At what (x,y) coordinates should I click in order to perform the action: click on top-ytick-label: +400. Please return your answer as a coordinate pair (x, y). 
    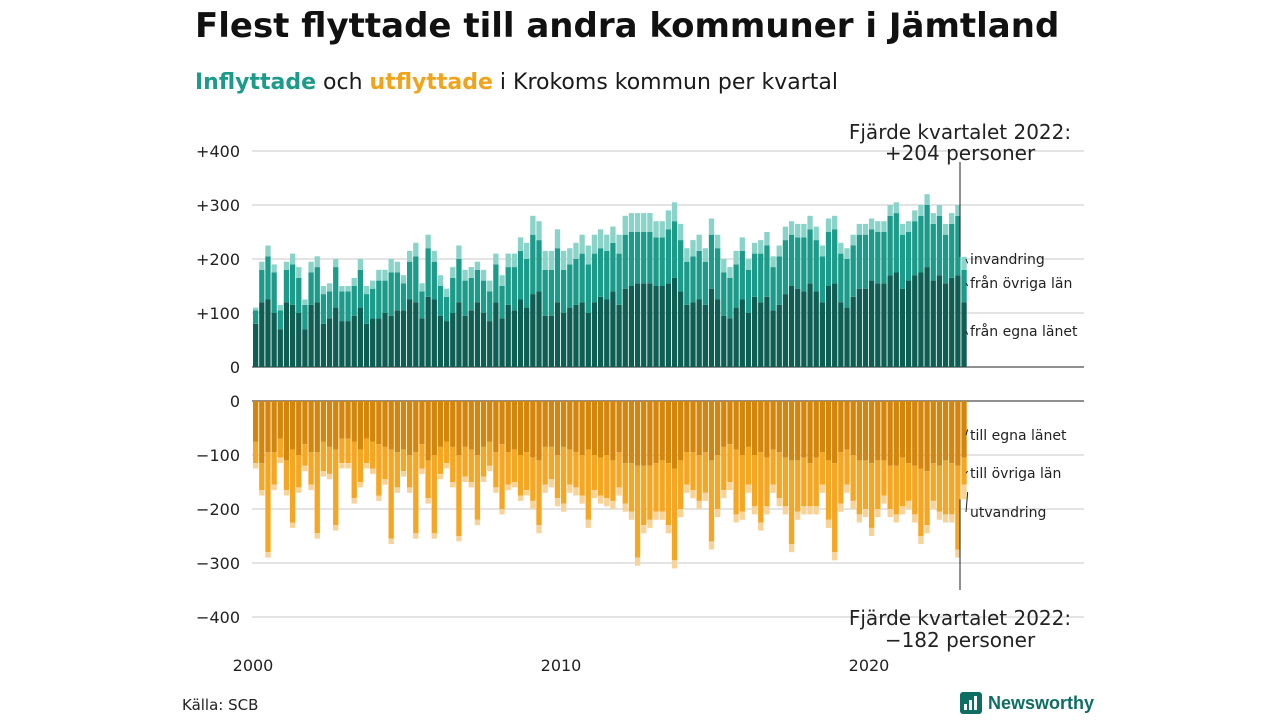
    Looking at the image, I should click on (218, 151).